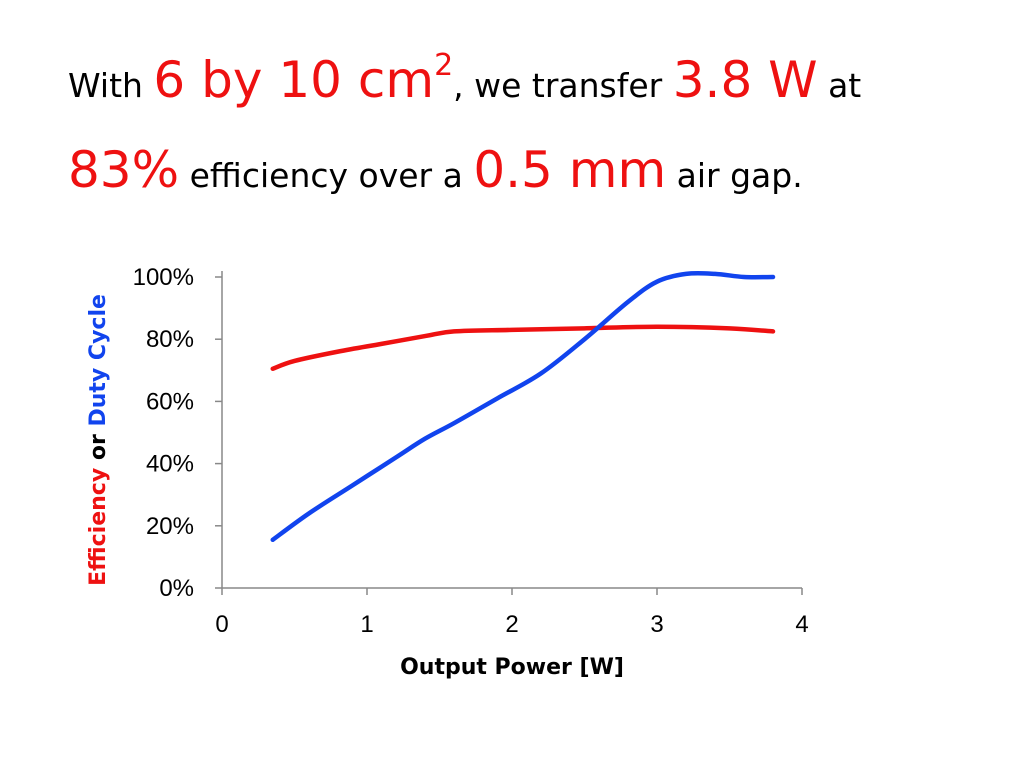 The width and height of the screenshot is (1024, 768). I want to click on x-tick-label: 0, so click(221, 624).